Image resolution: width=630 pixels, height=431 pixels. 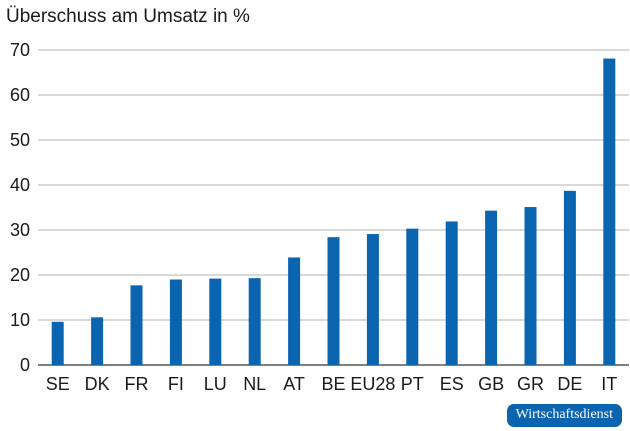 I want to click on bar-at, so click(x=294, y=311).